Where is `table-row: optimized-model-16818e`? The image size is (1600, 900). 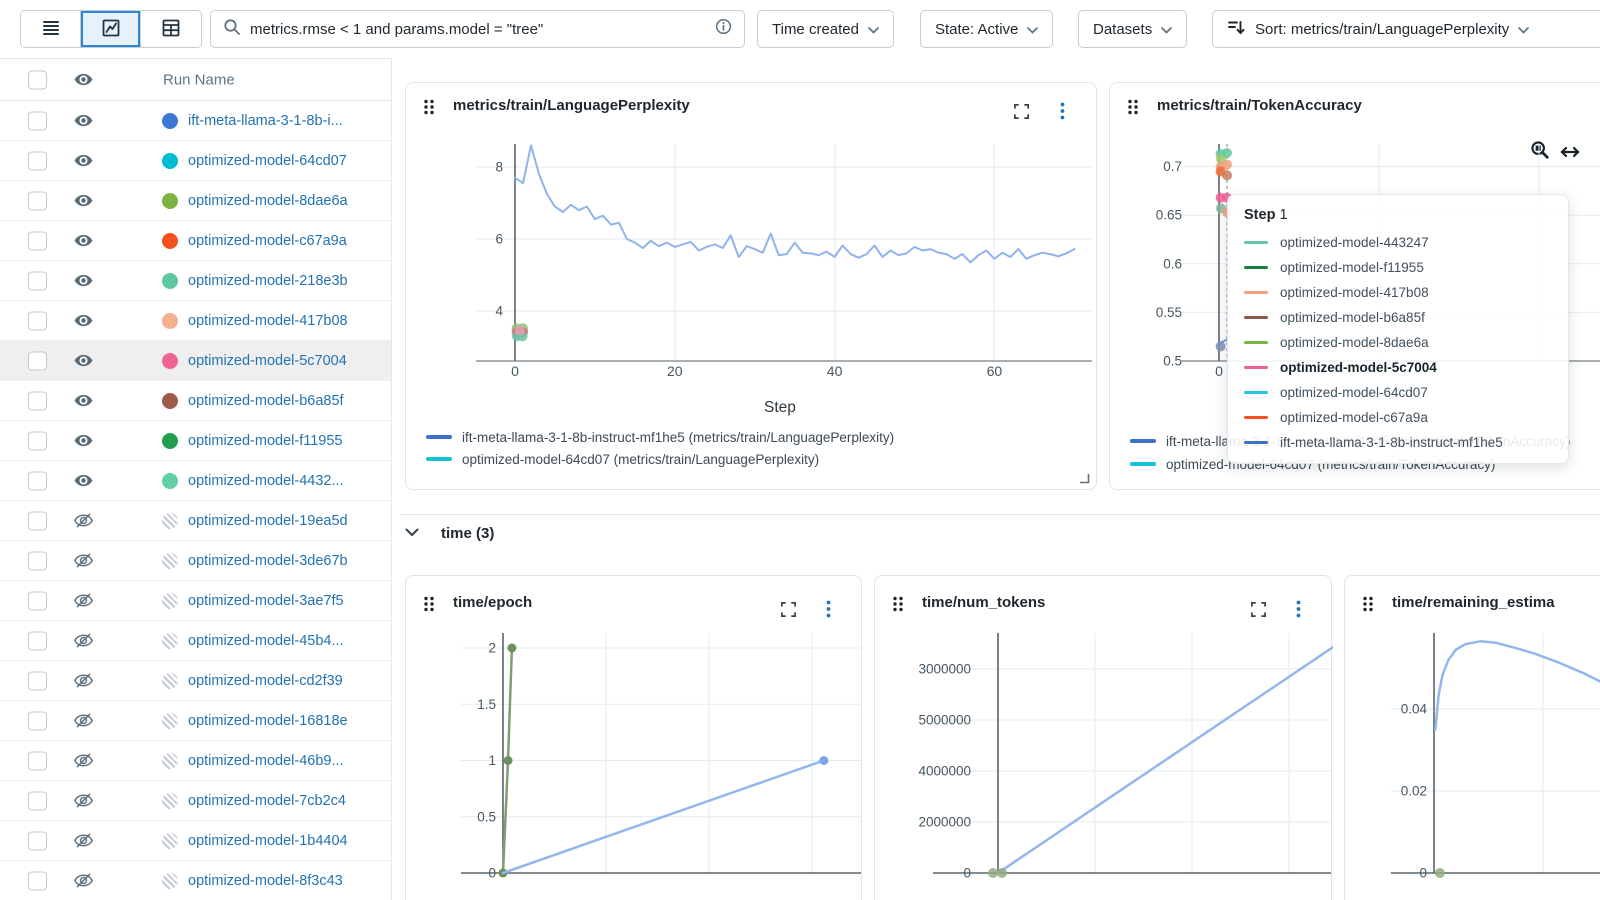 table-row: optimized-model-16818e is located at coordinates (195, 721).